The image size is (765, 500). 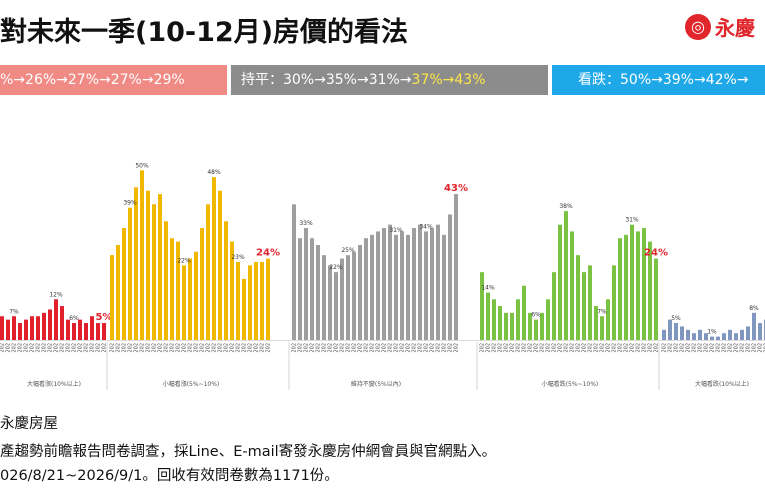 What do you see at coordinates (570, 384) in the screenshot?
I see `category-label: 小幅看跌(5%~10%)` at bounding box center [570, 384].